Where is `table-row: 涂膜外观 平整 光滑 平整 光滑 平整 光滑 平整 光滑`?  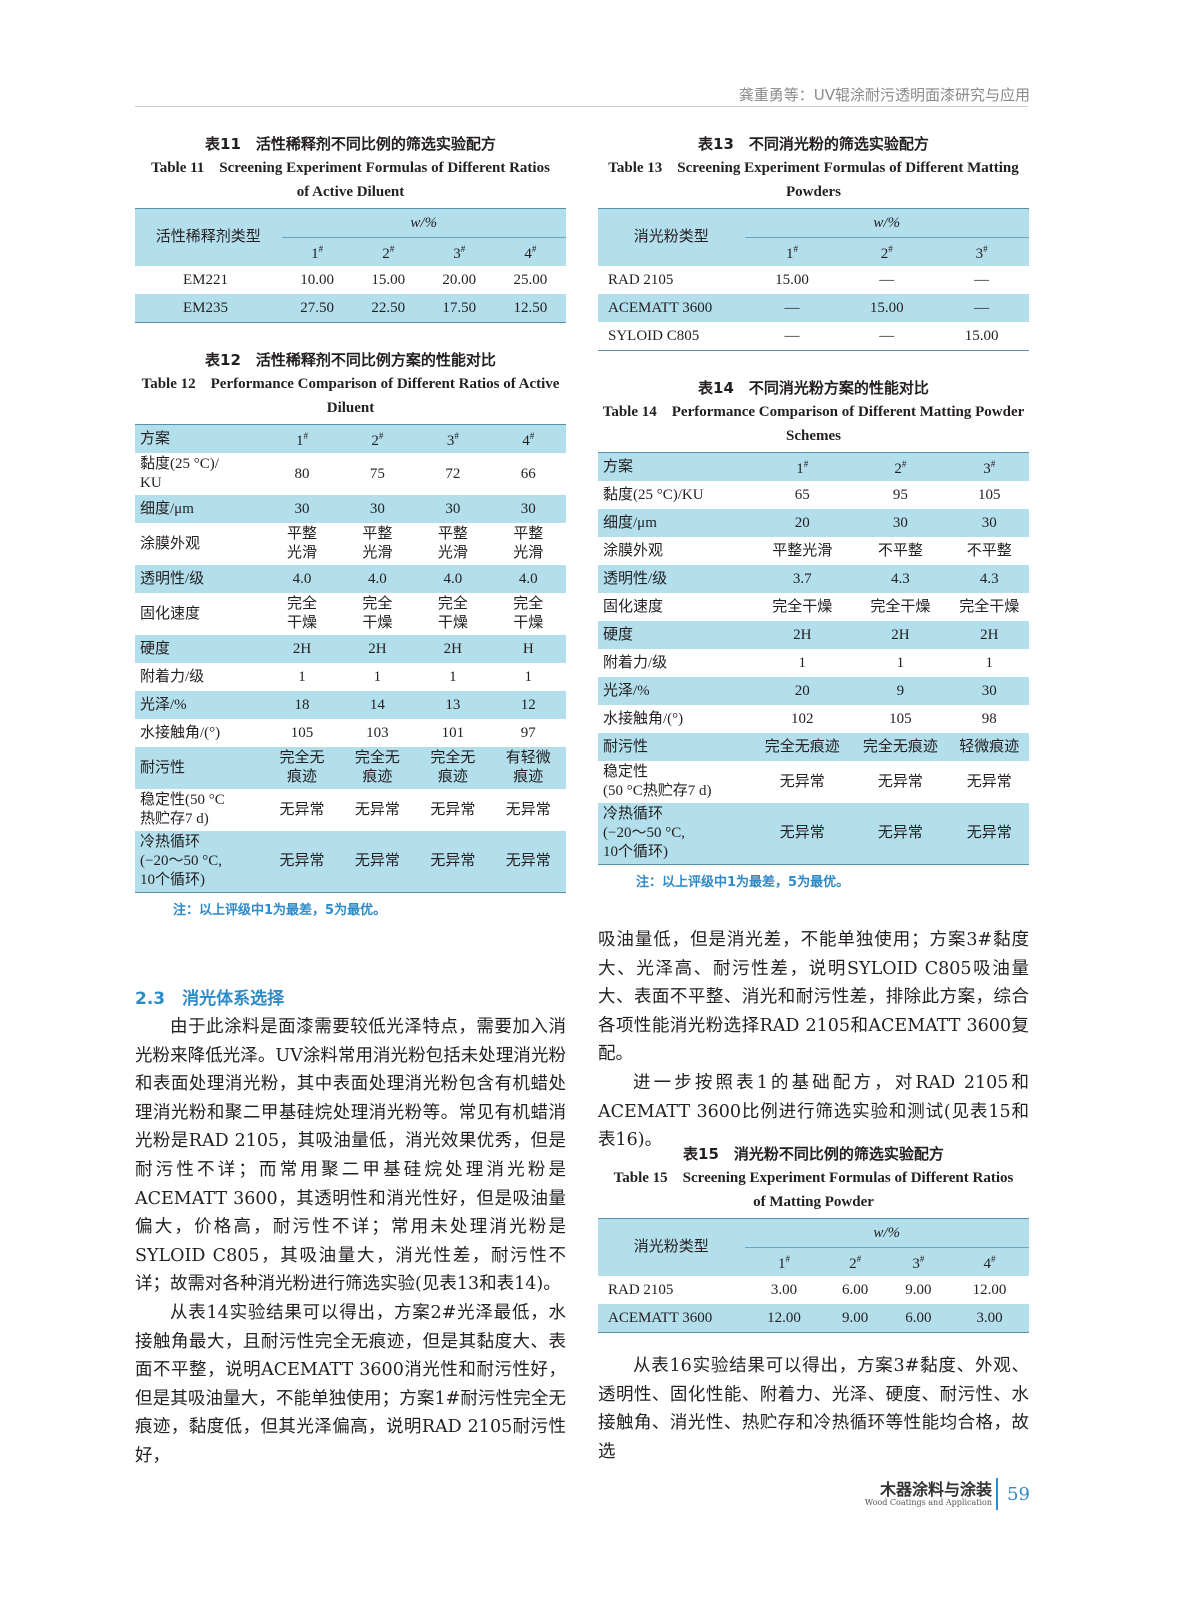 table-row: 涂膜外观 平整 光滑 平整 光滑 平整 光滑 平整 光滑 is located at coordinates (350, 544).